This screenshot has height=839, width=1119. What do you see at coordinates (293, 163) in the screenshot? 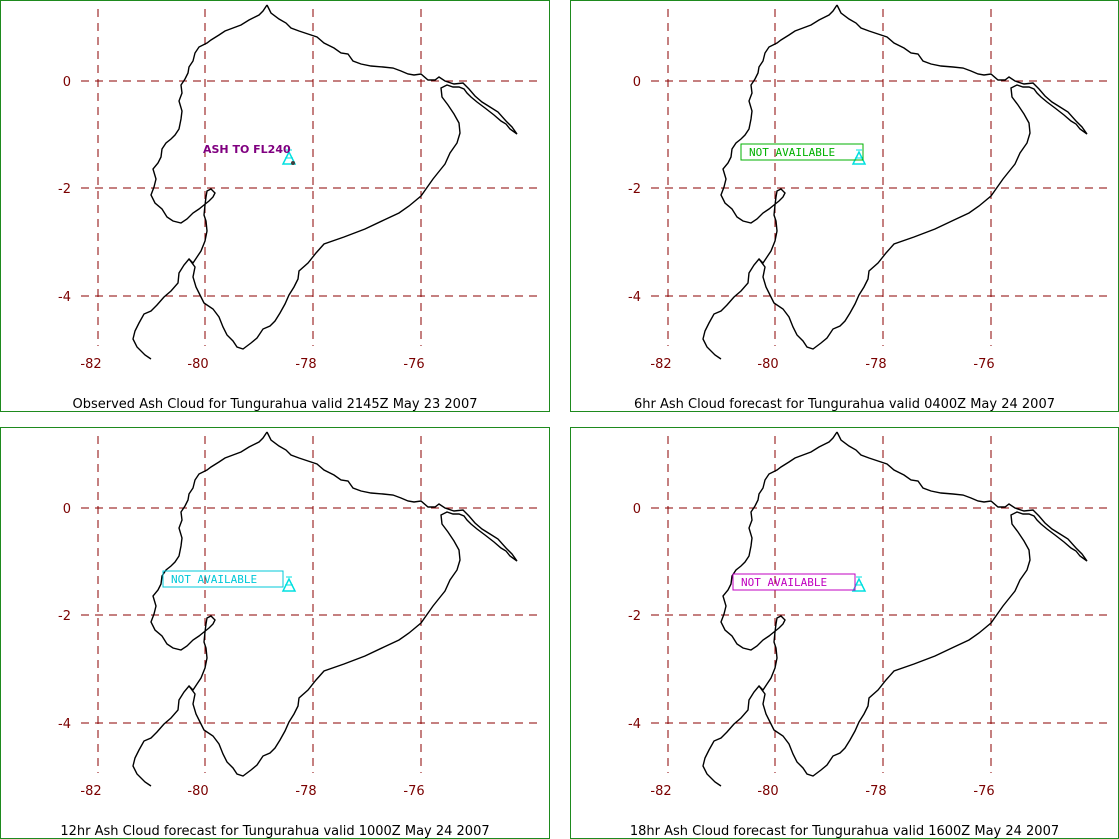
I see `ash-marker` at bounding box center [293, 163].